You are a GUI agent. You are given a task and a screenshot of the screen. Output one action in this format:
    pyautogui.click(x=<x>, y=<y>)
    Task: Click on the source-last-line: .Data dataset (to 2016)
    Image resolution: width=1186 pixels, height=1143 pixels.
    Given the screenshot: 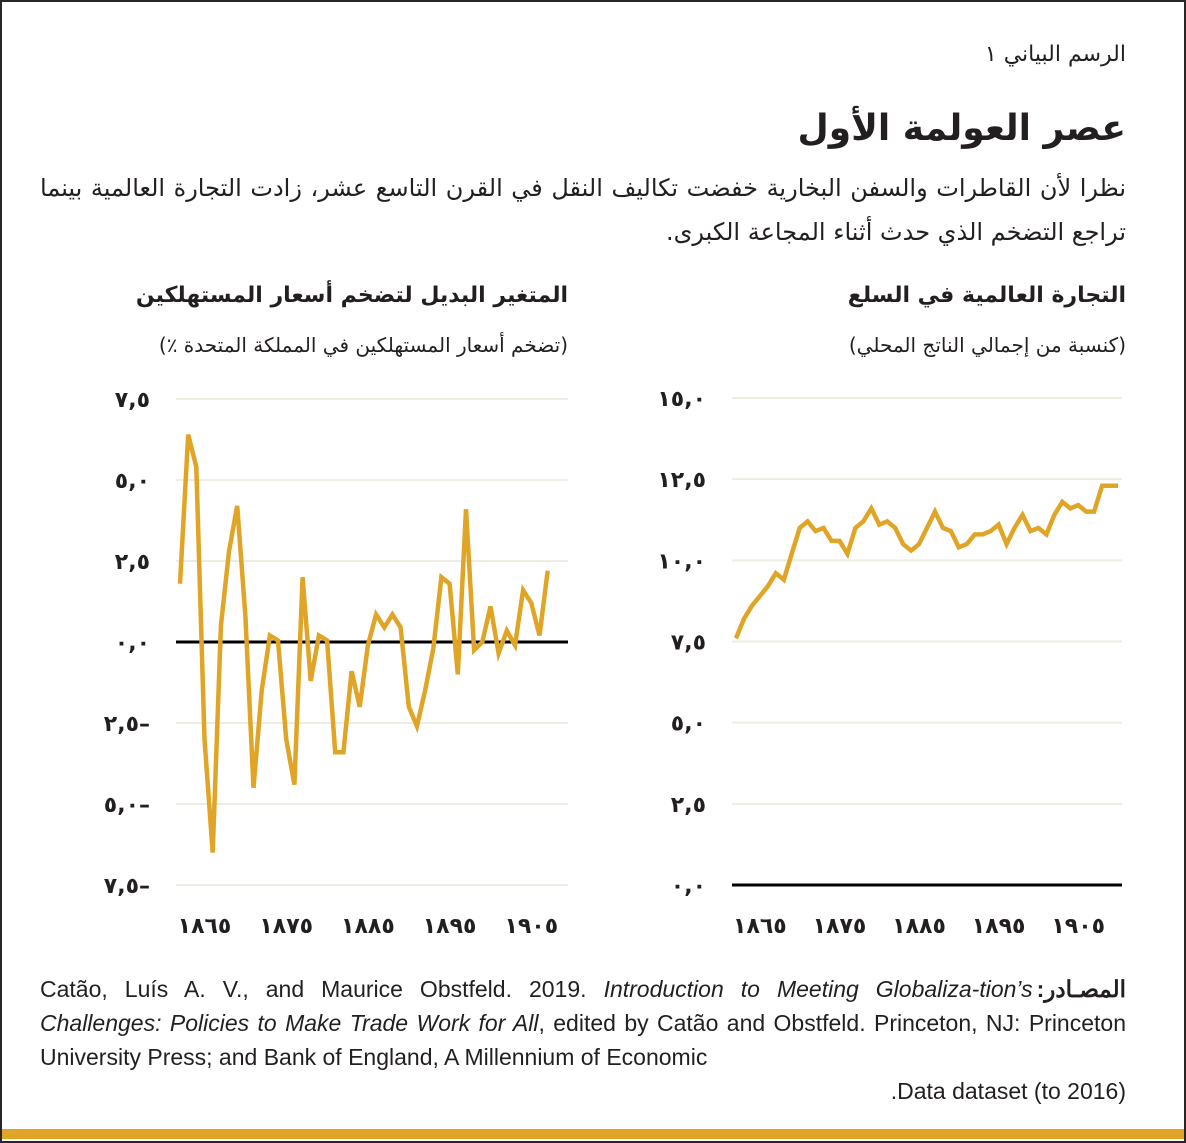 What is the action you would take?
    pyautogui.click(x=1008, y=1091)
    